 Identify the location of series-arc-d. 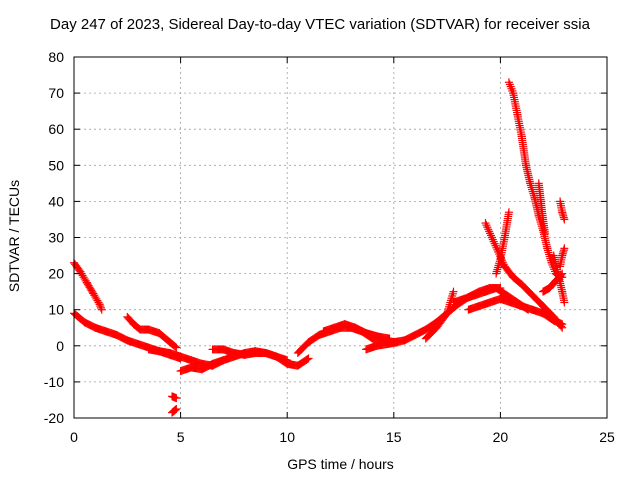
(174, 397).